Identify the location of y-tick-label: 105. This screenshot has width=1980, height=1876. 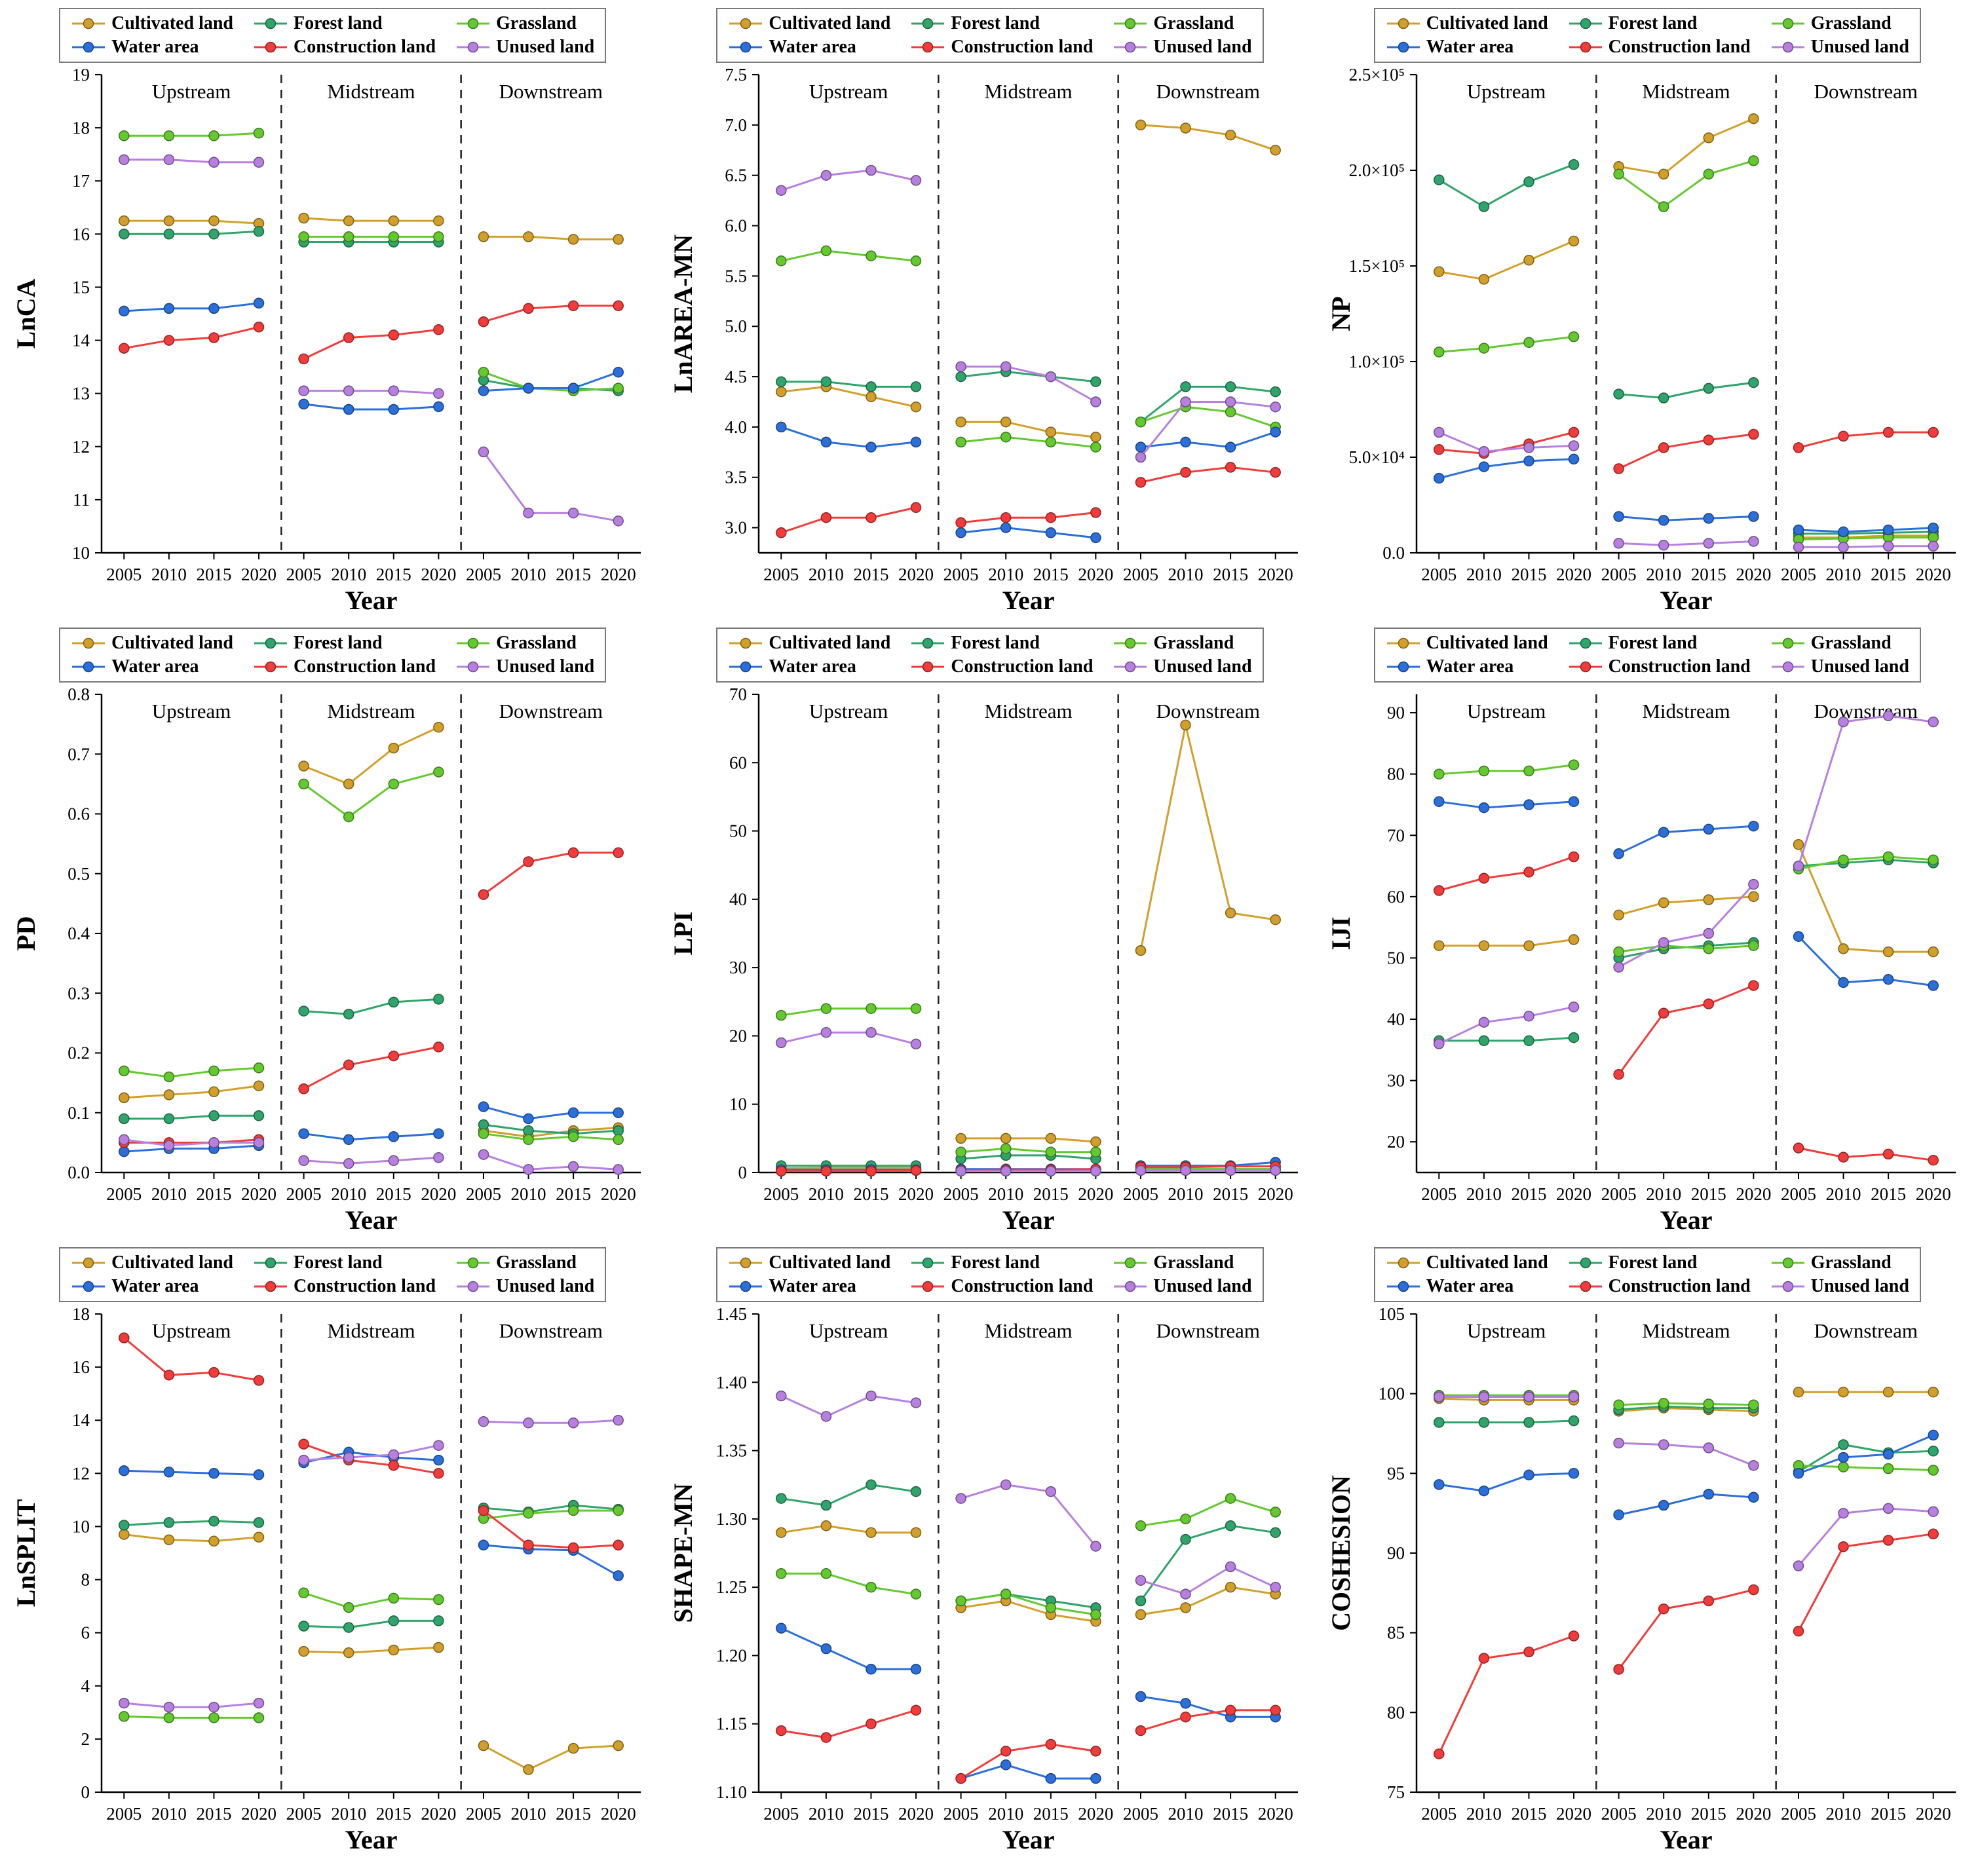
(1391, 1314).